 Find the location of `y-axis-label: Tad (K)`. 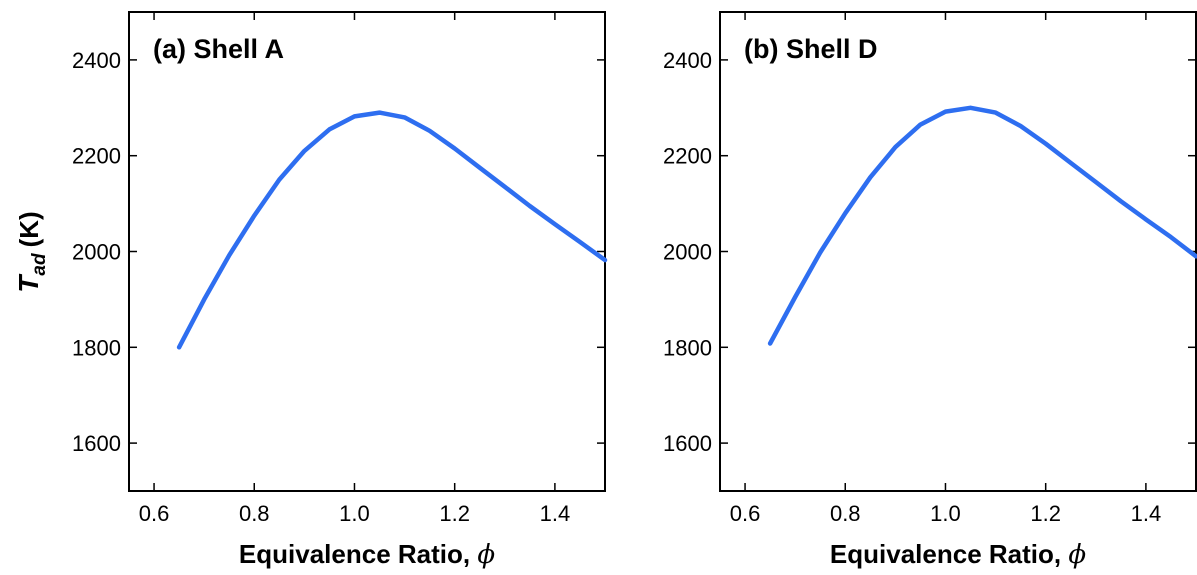

y-axis-label: Tad (K) is located at coordinates (31, 251).